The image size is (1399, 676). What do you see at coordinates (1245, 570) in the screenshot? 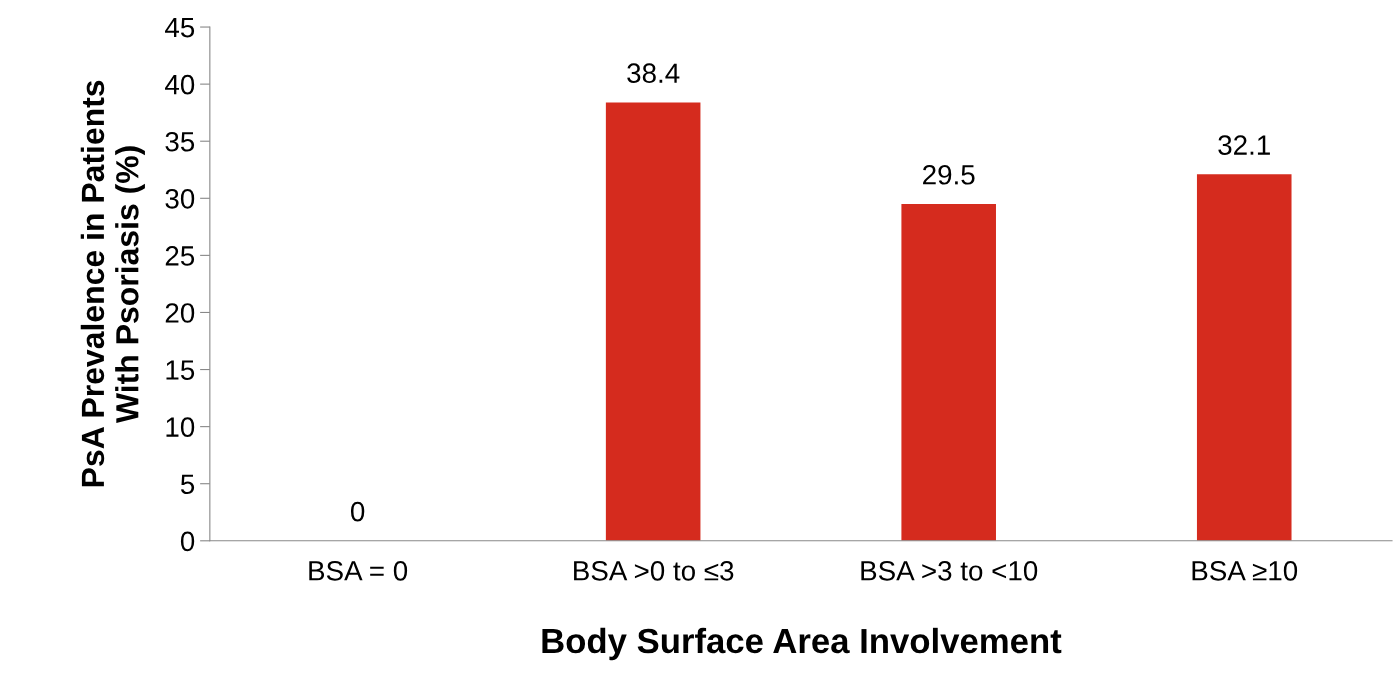
I see `x-tick-label: BSA ≥10` at bounding box center [1245, 570].